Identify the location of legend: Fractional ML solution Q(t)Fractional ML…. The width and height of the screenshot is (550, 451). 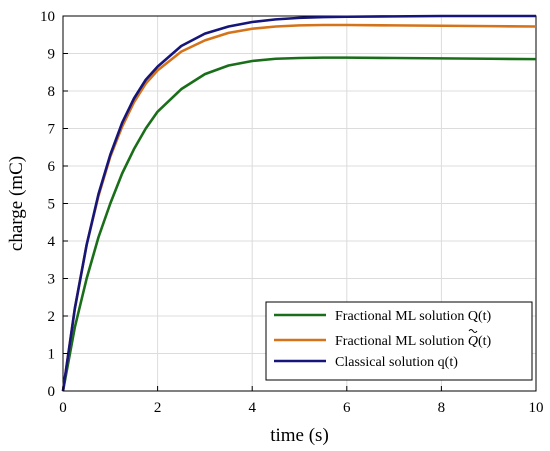
(399, 341).